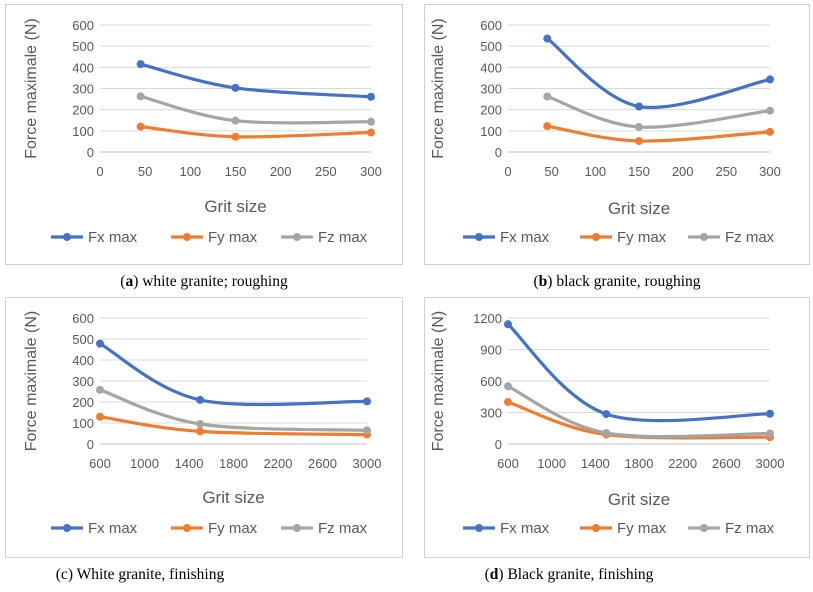 The height and width of the screenshot is (592, 813). What do you see at coordinates (213, 281) in the screenshot?
I see `caption-a-text: white granite; roughing` at bounding box center [213, 281].